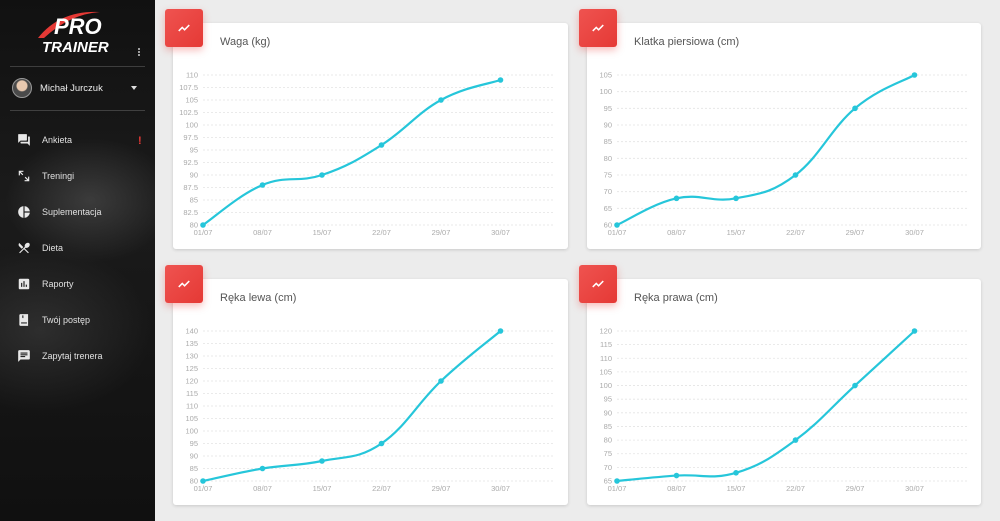 Image resolution: width=1000 pixels, height=521 pixels. Describe the element at coordinates (77, 176) in the screenshot. I see `sidebar-item-treningi: Treningi` at that location.